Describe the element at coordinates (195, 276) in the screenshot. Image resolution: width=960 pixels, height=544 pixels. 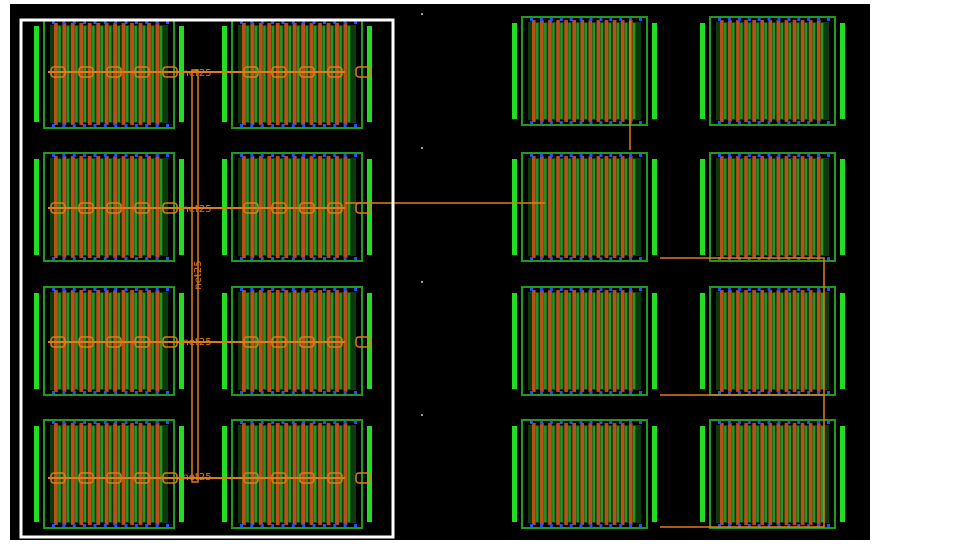
I see `vertical-net-trunk` at that location.